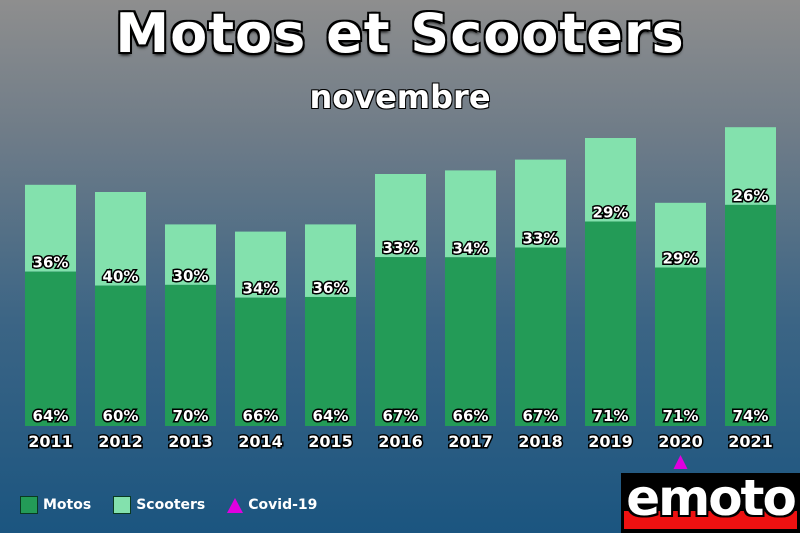  I want to click on label-scooters-2015: 36%, so click(331, 288).